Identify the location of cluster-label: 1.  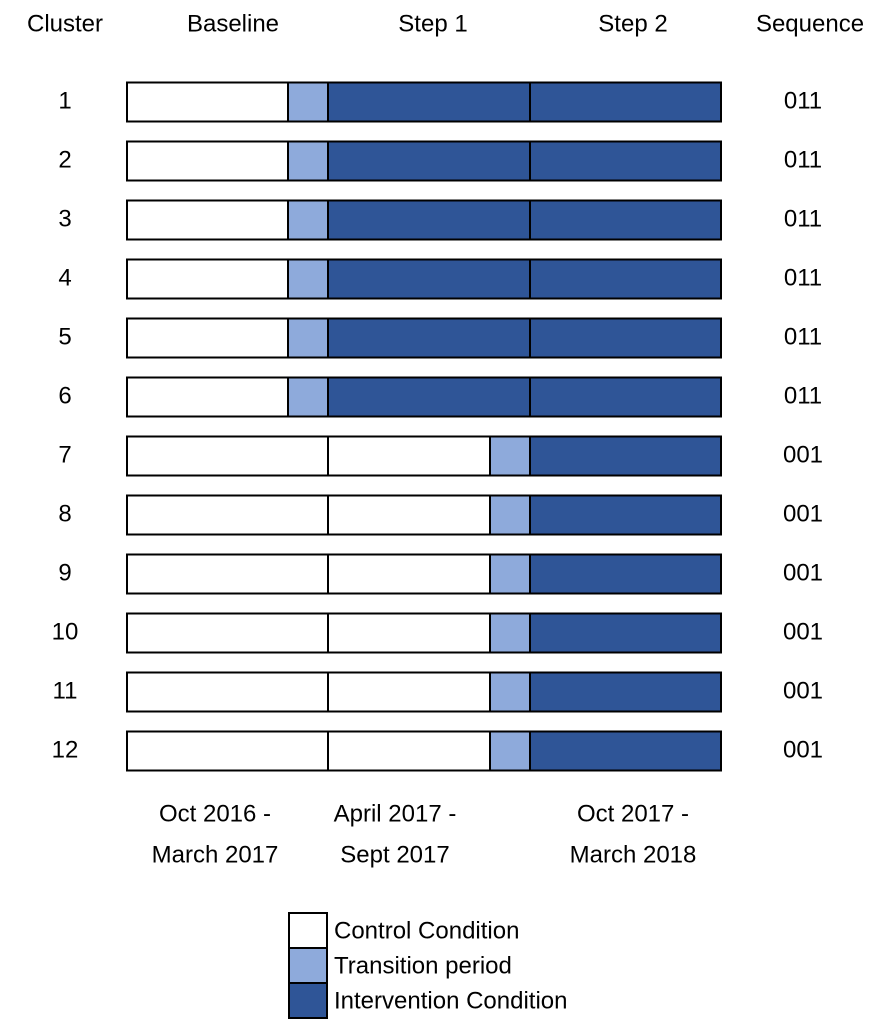
(64, 100).